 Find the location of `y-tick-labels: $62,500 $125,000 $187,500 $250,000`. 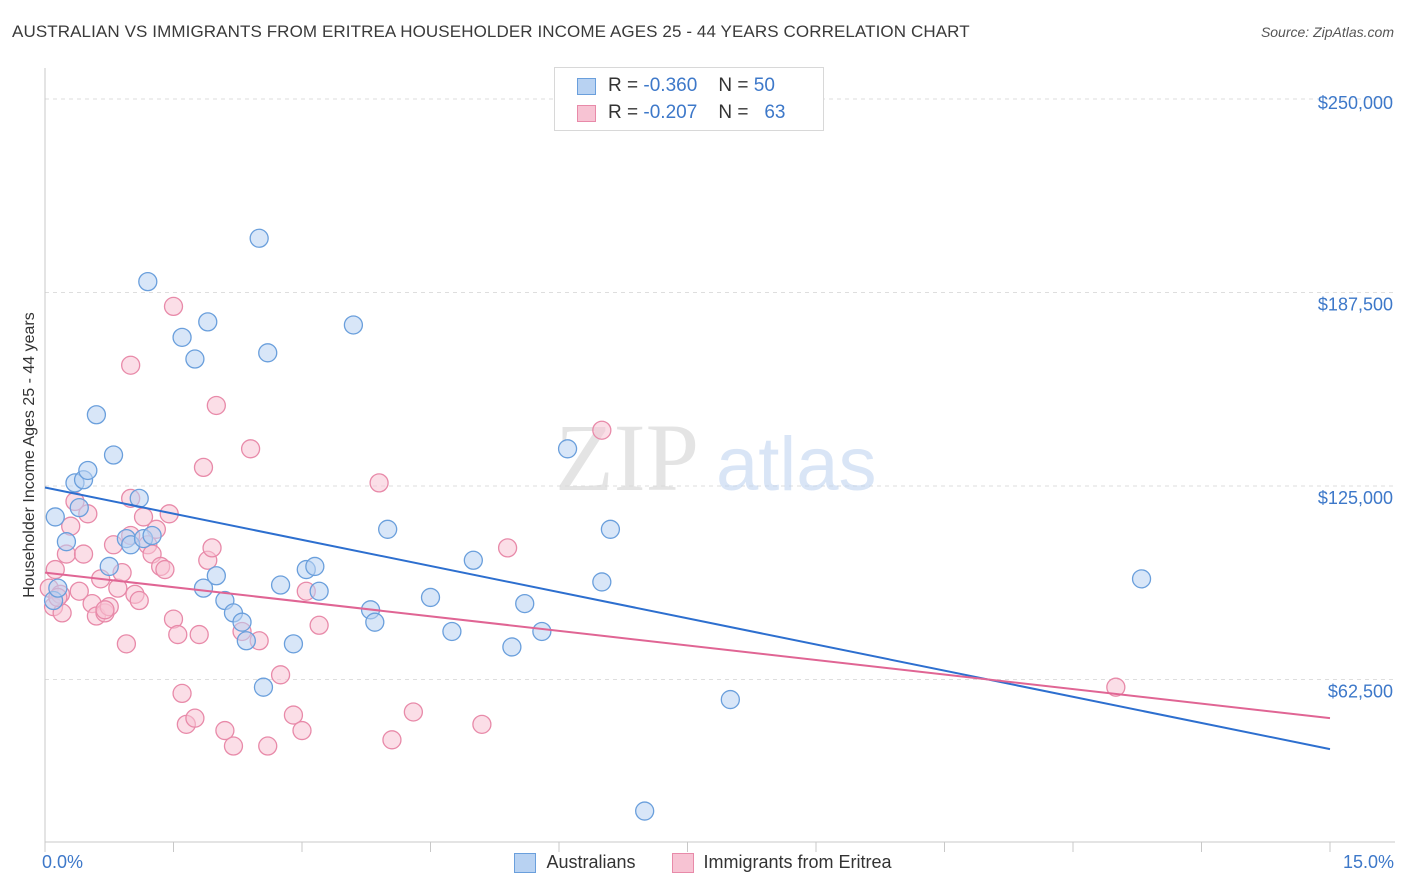

y-tick-labels: $62,500 $125,000 $187,500 $250,000 is located at coordinates (1355, 397).